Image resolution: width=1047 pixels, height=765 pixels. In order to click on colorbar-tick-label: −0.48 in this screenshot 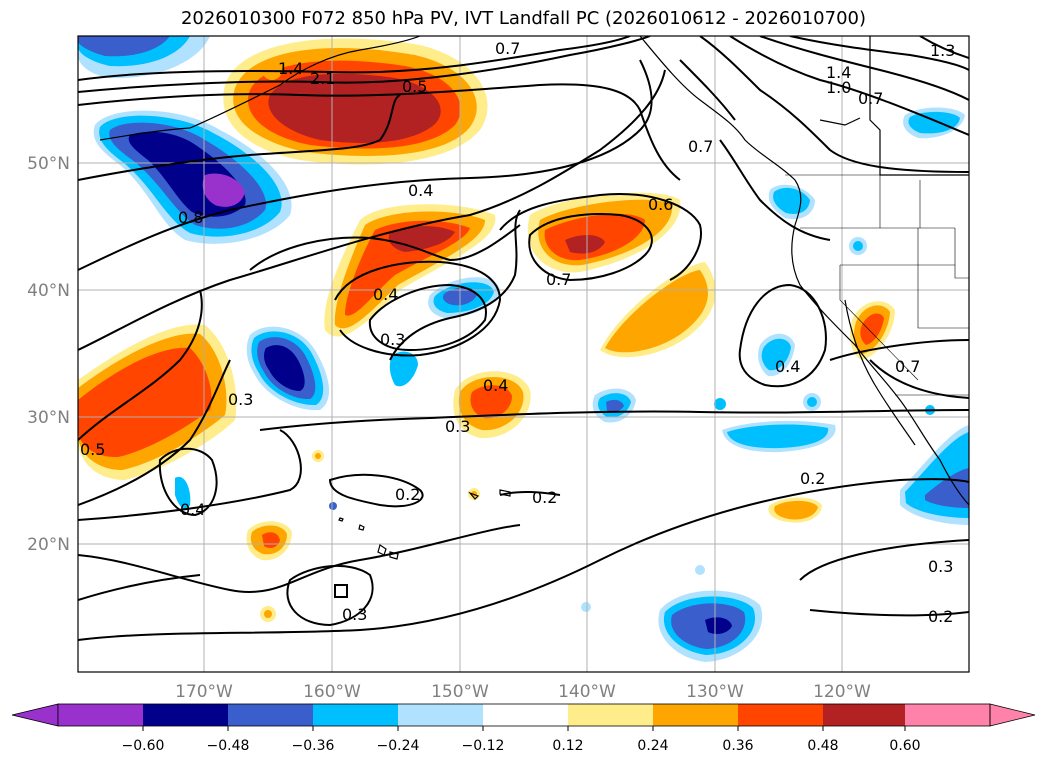, I will do `click(228, 746)`.